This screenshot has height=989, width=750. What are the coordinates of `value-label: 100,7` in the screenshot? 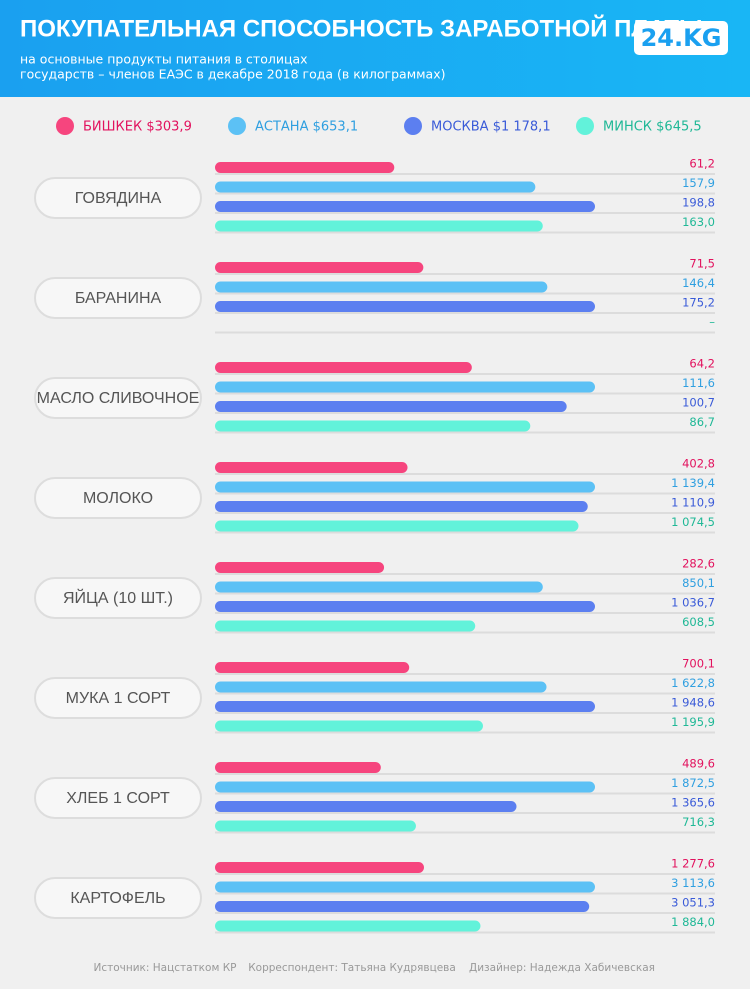 It's located at (698, 403).